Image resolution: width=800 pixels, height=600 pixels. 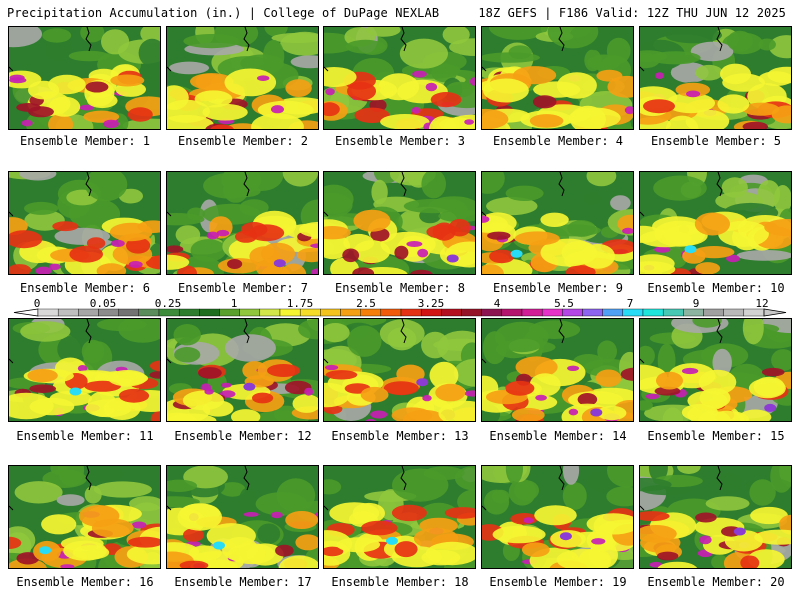 I want to click on ensemble-member-label: Ensemble Member: 12, so click(x=243, y=436).